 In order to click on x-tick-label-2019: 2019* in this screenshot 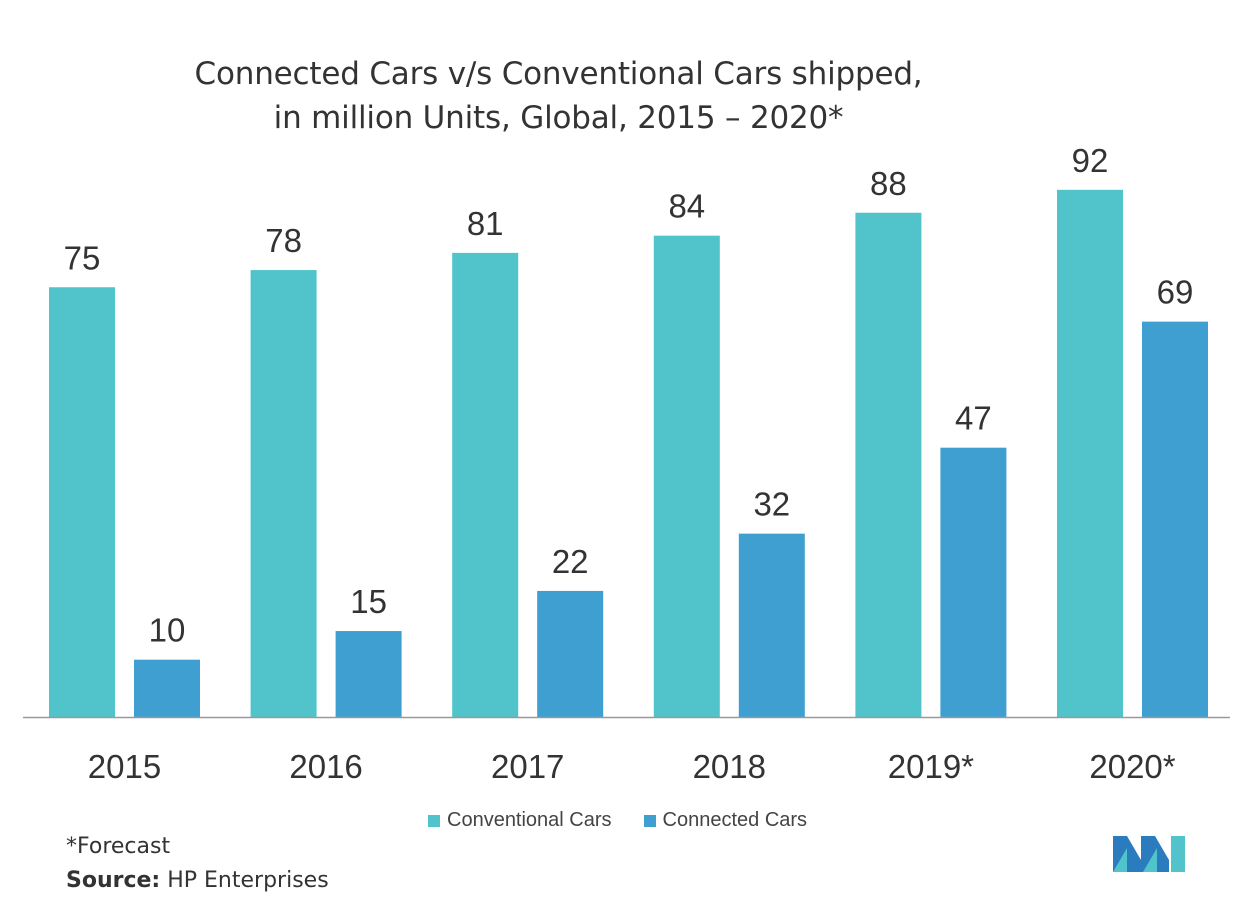, I will do `click(931, 766)`.